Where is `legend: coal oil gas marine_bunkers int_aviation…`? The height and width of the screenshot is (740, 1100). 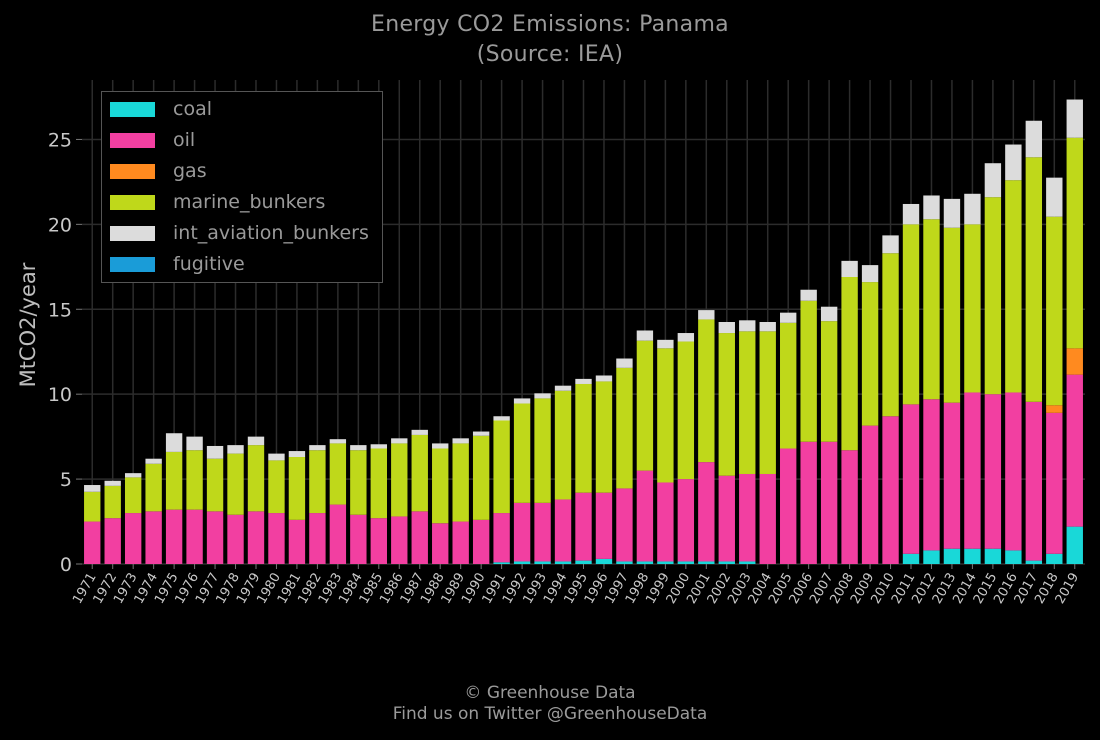
legend: coal oil gas marine_bunkers int_aviation… is located at coordinates (242, 187).